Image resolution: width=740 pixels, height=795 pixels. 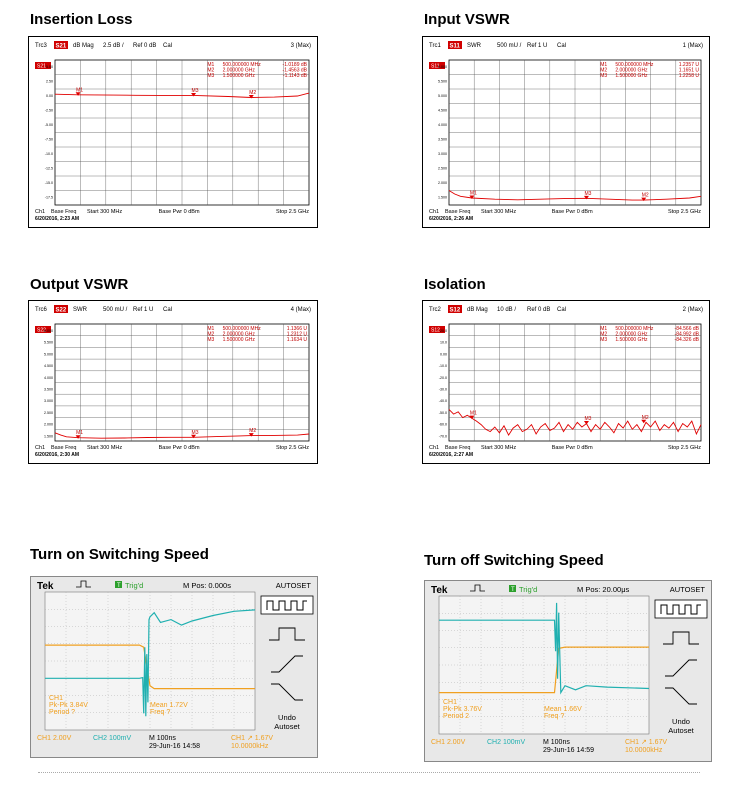 I want to click on chart-title: Insertion Loss, so click(x=81, y=19).